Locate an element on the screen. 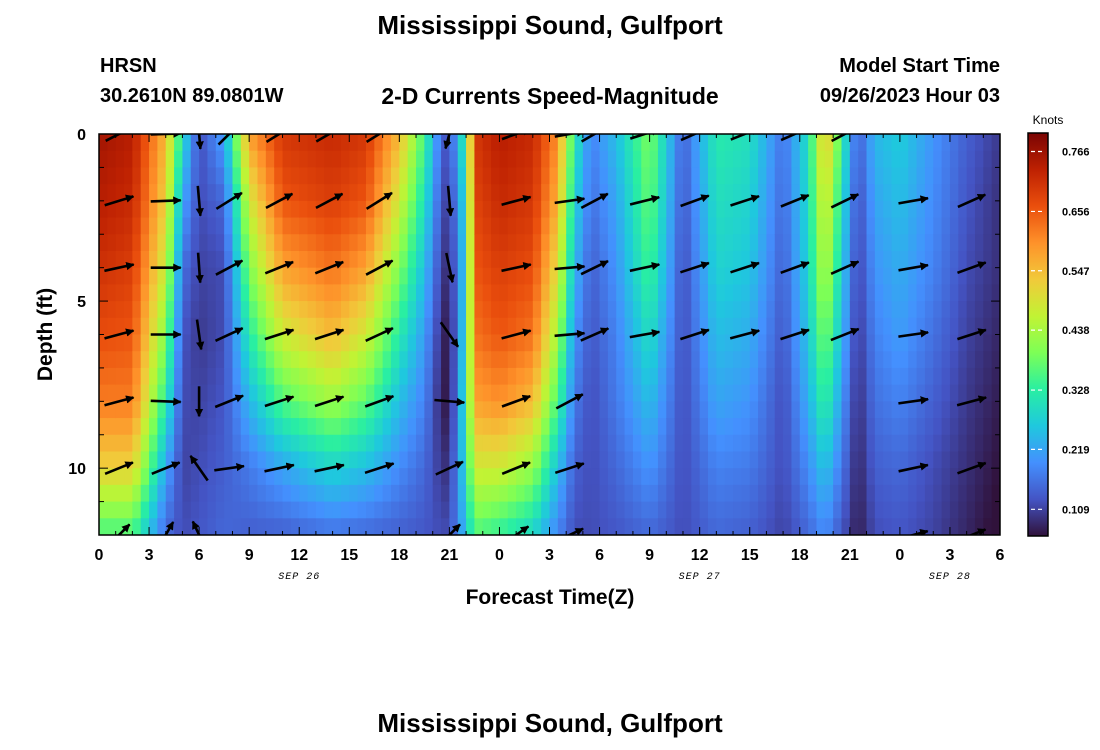 This screenshot has height=750, width=1100. x-tick-label: 12 is located at coordinates (299, 555).